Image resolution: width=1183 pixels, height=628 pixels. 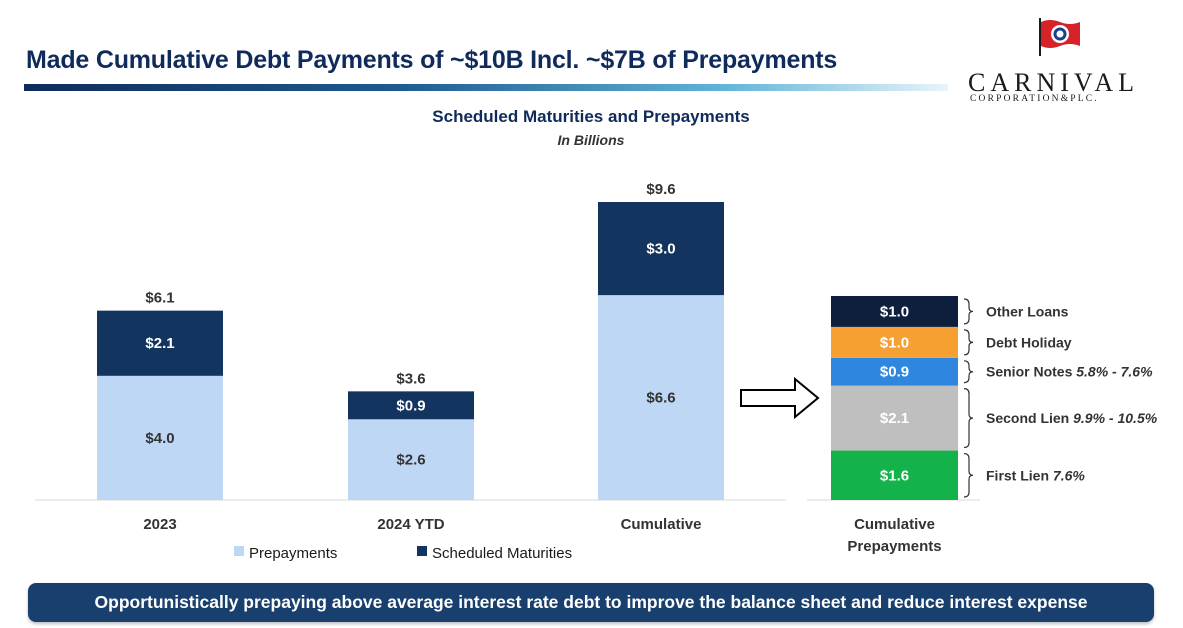 What do you see at coordinates (159, 298) in the screenshot?
I see `bar-total-label: $6.1` at bounding box center [159, 298].